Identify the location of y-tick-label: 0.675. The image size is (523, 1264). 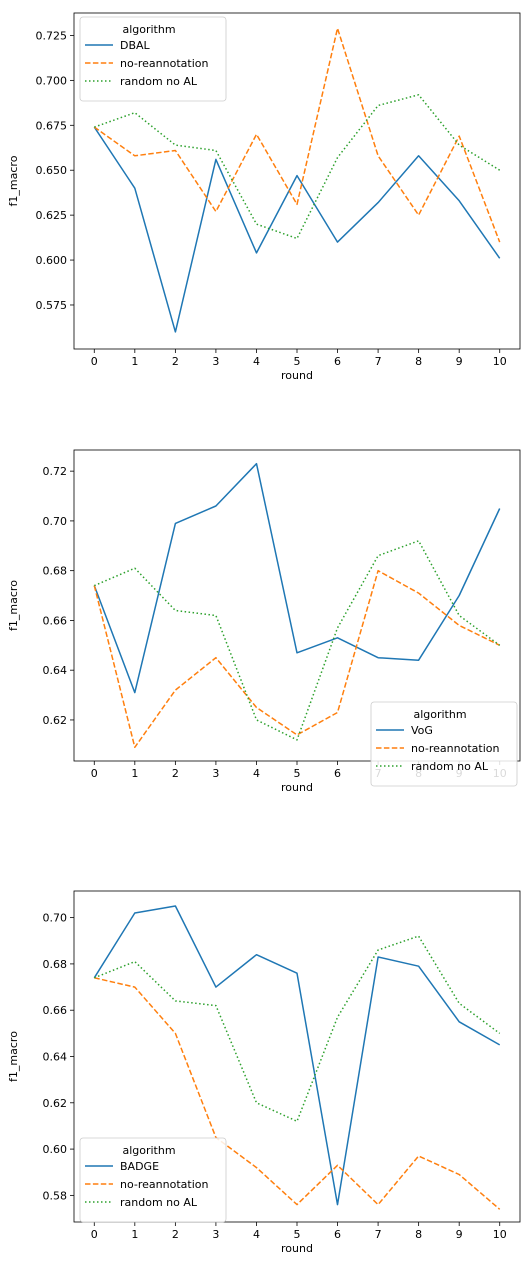
(52, 125).